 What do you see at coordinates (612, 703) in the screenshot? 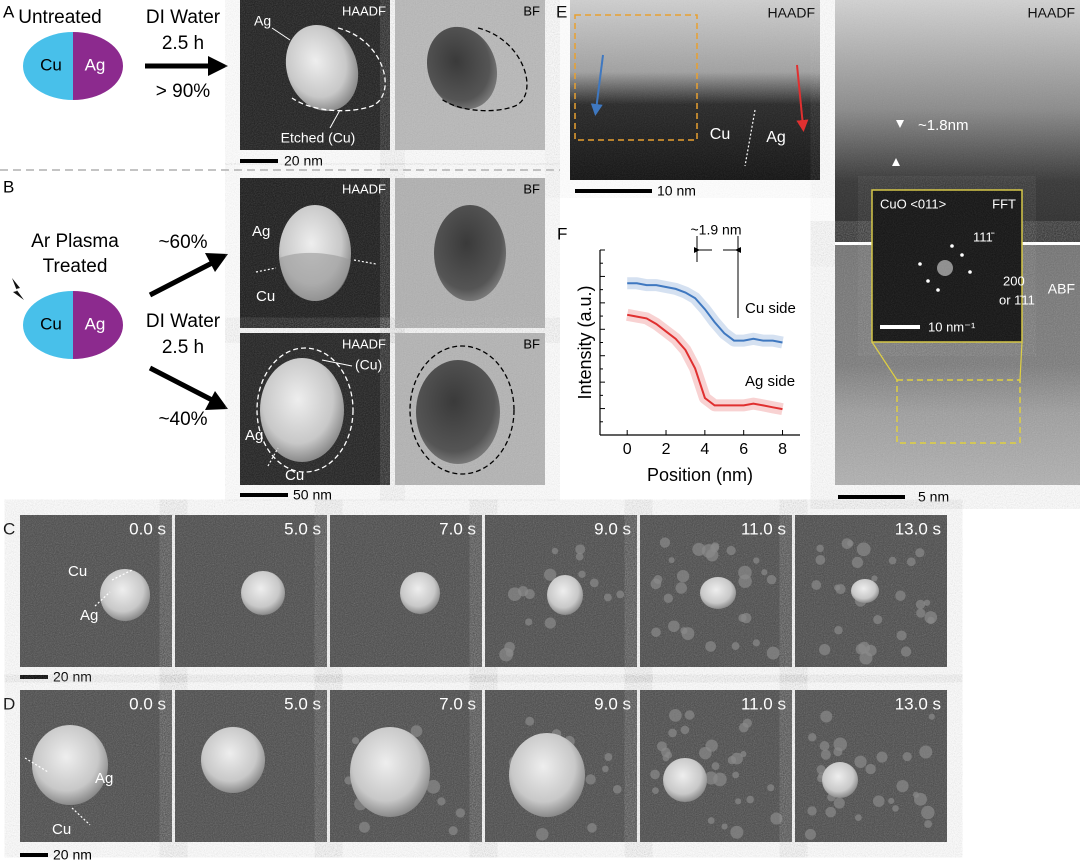
I see `label: 9.0 s` at bounding box center [612, 703].